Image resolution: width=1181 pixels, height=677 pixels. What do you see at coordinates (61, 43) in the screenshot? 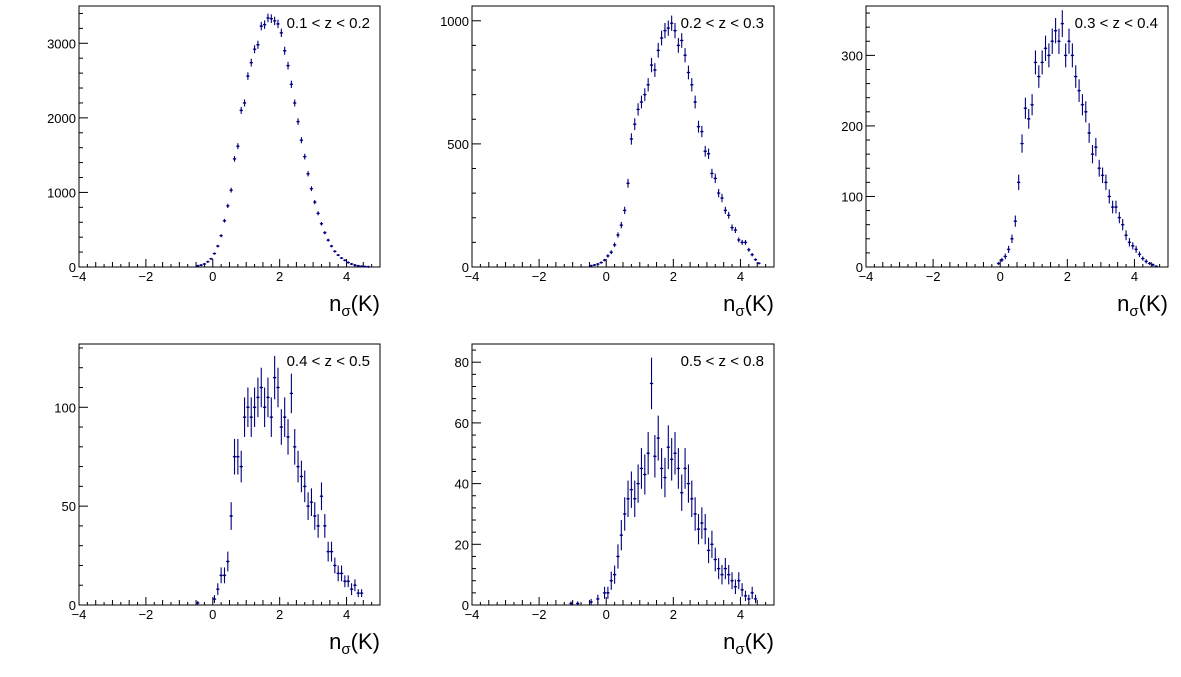
I see `y-tick-label: 3000` at bounding box center [61, 43].